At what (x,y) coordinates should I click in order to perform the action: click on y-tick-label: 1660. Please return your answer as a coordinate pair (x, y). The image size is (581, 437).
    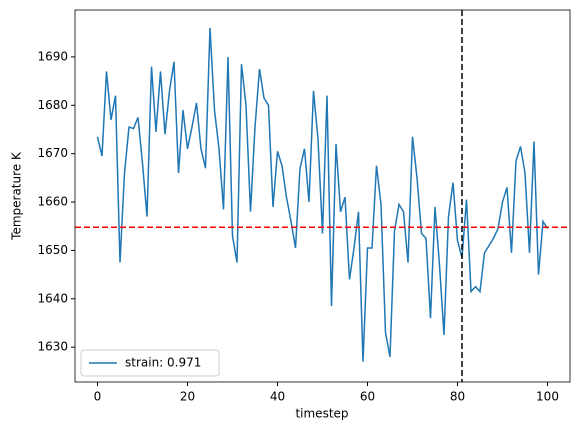
    Looking at the image, I should click on (52, 202).